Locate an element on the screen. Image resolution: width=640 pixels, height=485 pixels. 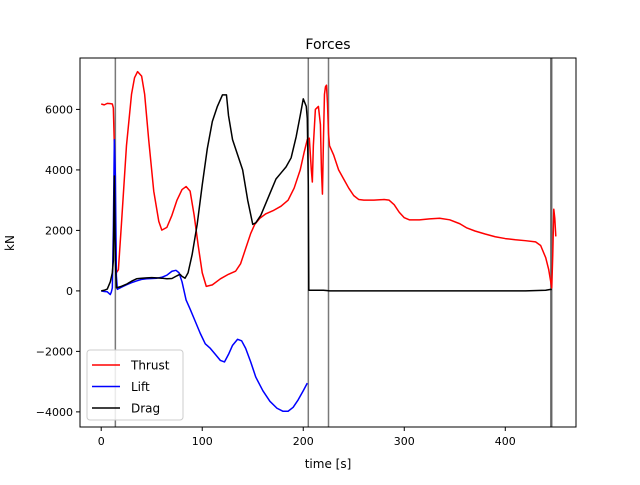
legend-label-drag: Drag is located at coordinates (145, 409).